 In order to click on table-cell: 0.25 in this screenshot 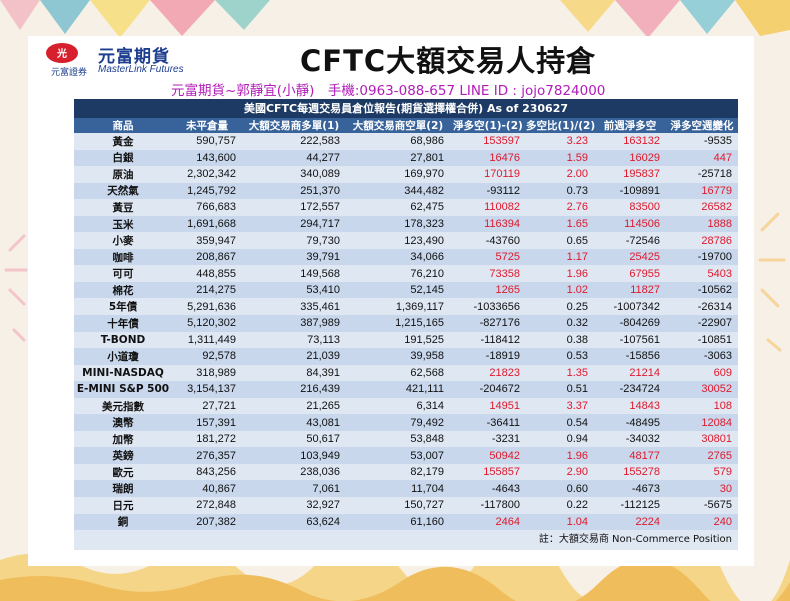, I will do `click(560, 307)`.